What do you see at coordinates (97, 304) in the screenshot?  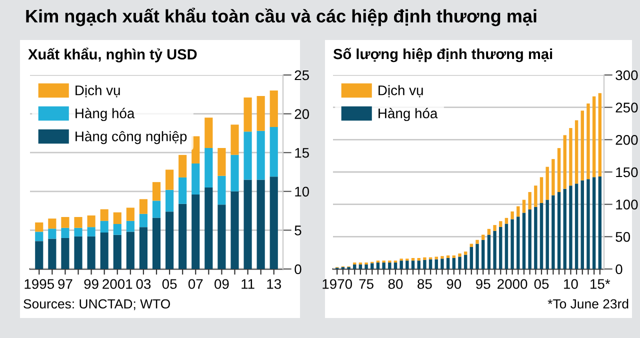 I see `source-note: Sources: UNCTAD; WTO` at bounding box center [97, 304].